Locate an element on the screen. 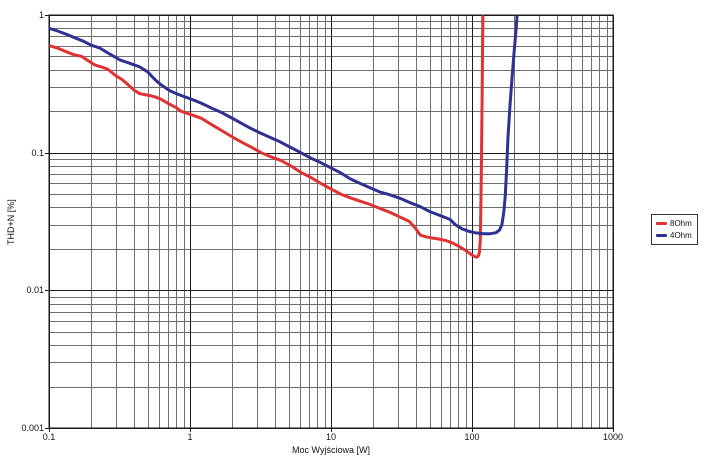 The width and height of the screenshot is (705, 465). y-tick-label-0.01: 0.01 is located at coordinates (35, 290).